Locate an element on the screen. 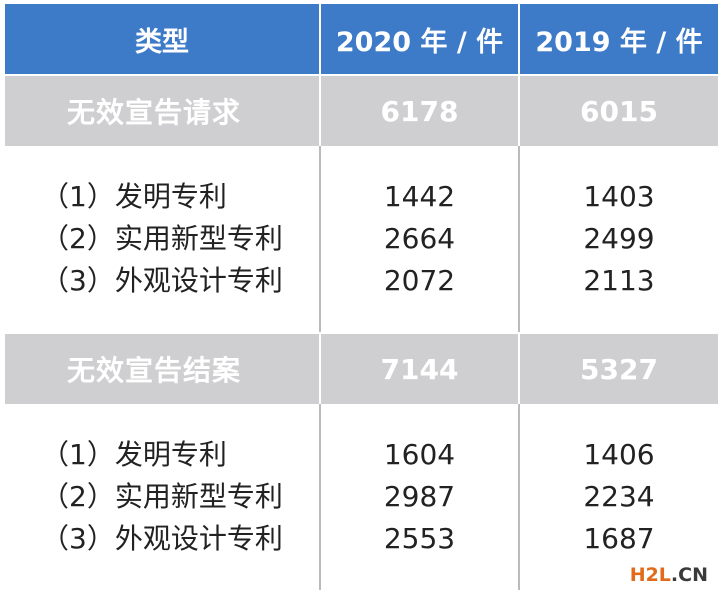 The width and height of the screenshot is (720, 600). detail-values-2019: 1406 2234 1687 is located at coordinates (618, 497).